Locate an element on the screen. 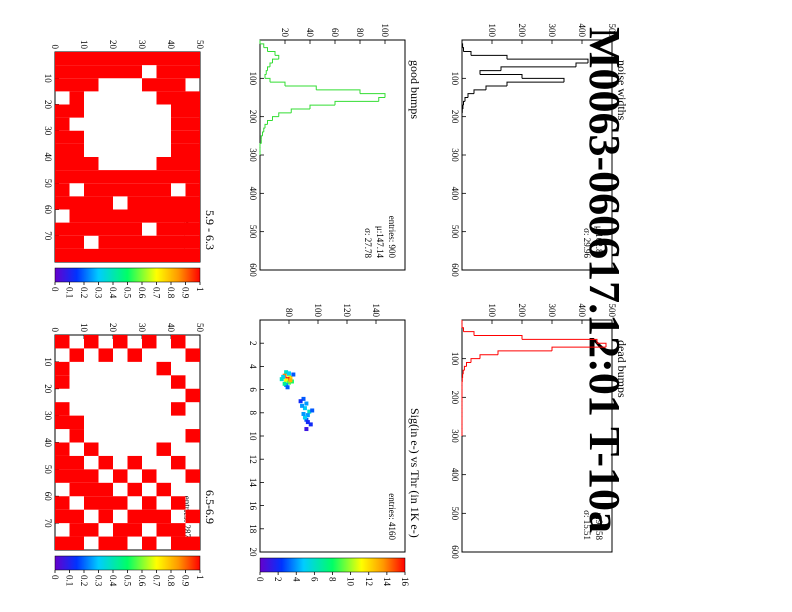  stats-text: entries: 4160 is located at coordinates (392, 516).